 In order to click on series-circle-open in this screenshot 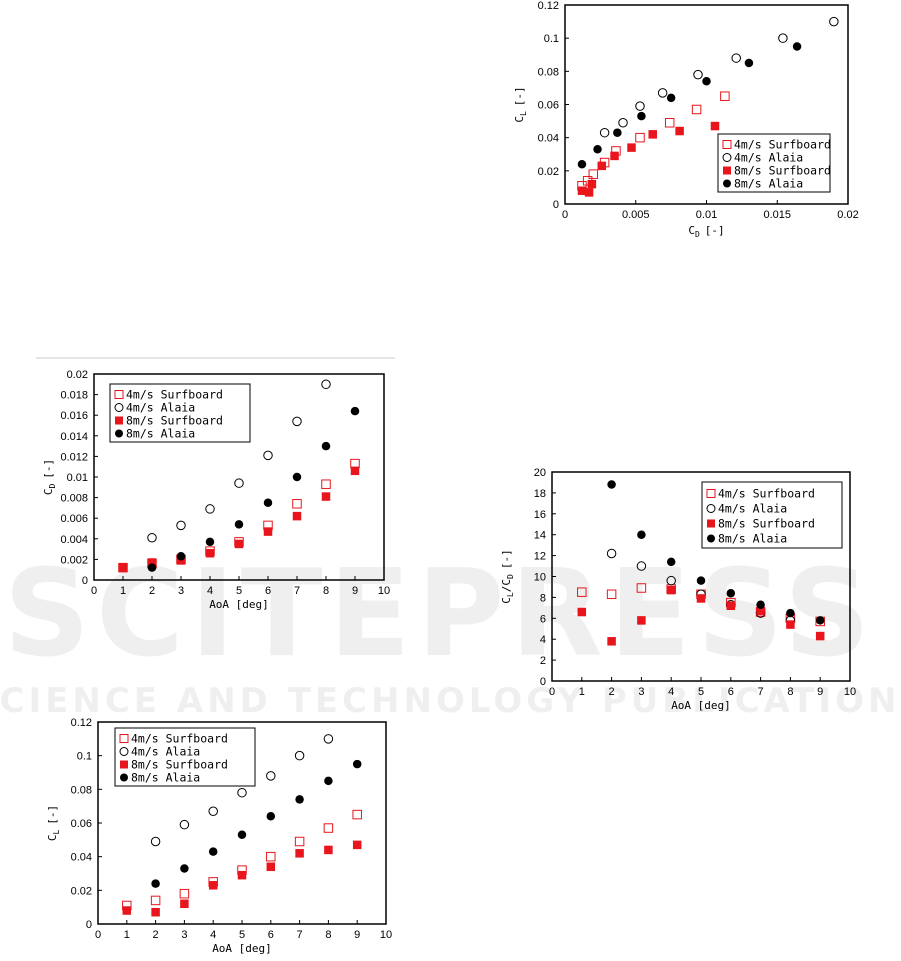, I will do `click(242, 790)`.